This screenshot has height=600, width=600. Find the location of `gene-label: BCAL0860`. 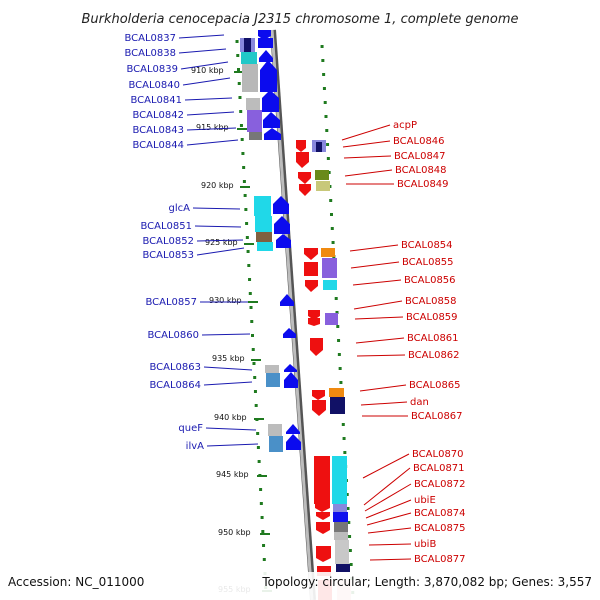

gene-label: BCAL0860 is located at coordinates (173, 335).